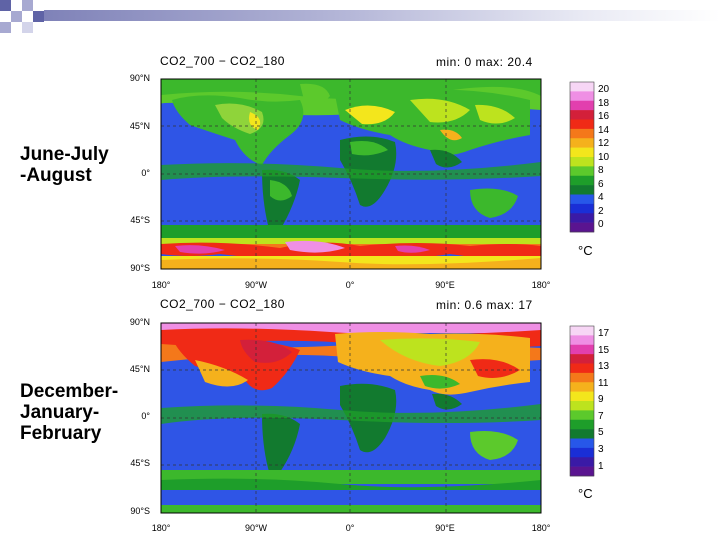 Image resolution: width=720 pixels, height=540 pixels. What do you see at coordinates (140, 268) in the screenshot?
I see `panel1-lat-tick: 90°S` at bounding box center [140, 268].